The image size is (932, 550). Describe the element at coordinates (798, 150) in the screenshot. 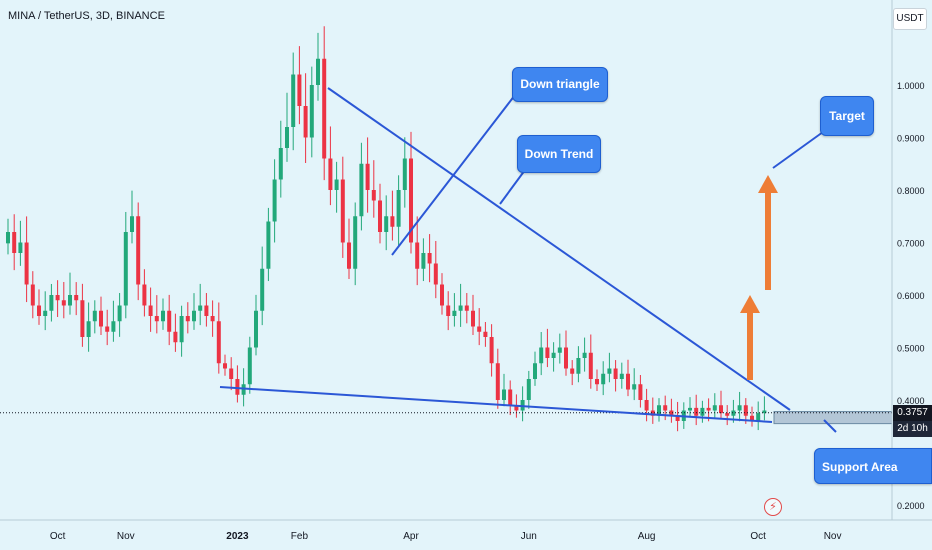

I see `target-pointer` at that location.